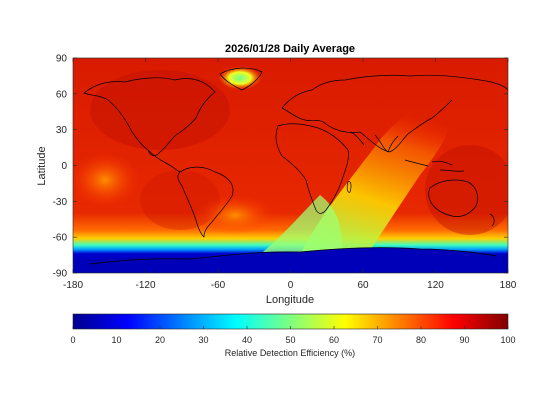  What do you see at coordinates (492, 220) in the screenshot?
I see `coastline-new-zealand` at bounding box center [492, 220].